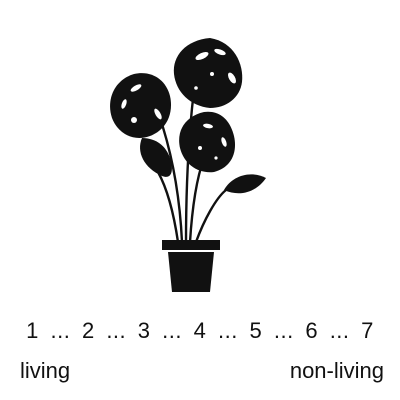 The width and height of the screenshot is (400, 400). What do you see at coordinates (144, 330) in the screenshot?
I see `scale-point-3: 3` at bounding box center [144, 330].